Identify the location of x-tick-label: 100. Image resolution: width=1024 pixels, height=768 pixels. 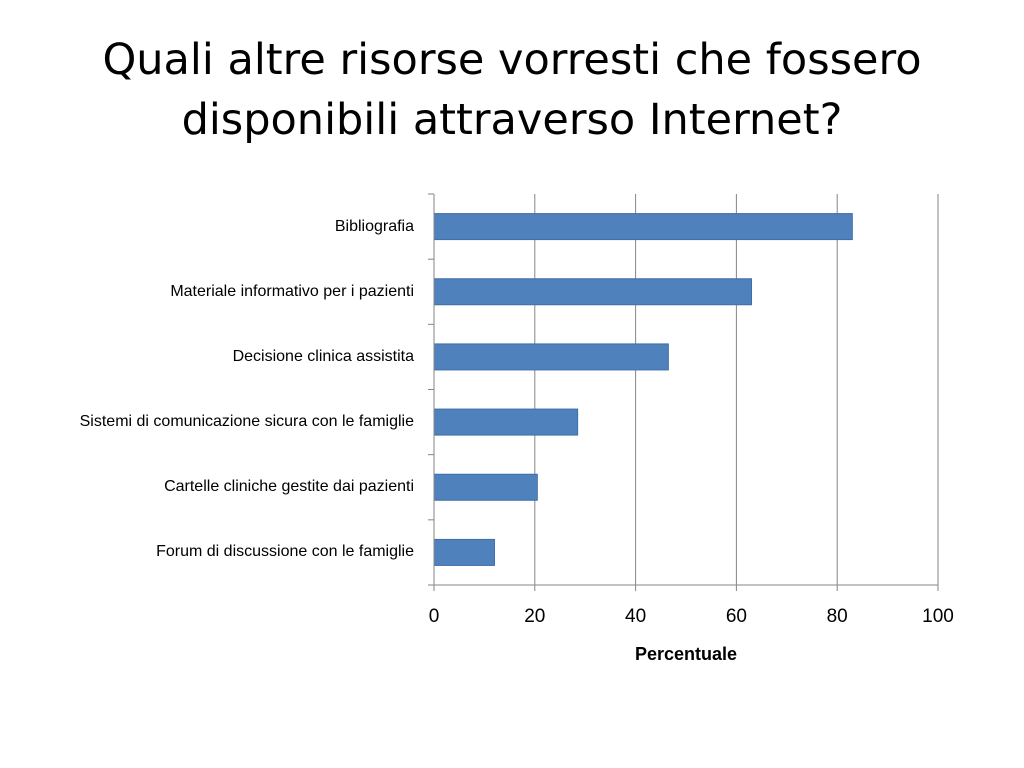
(938, 616).